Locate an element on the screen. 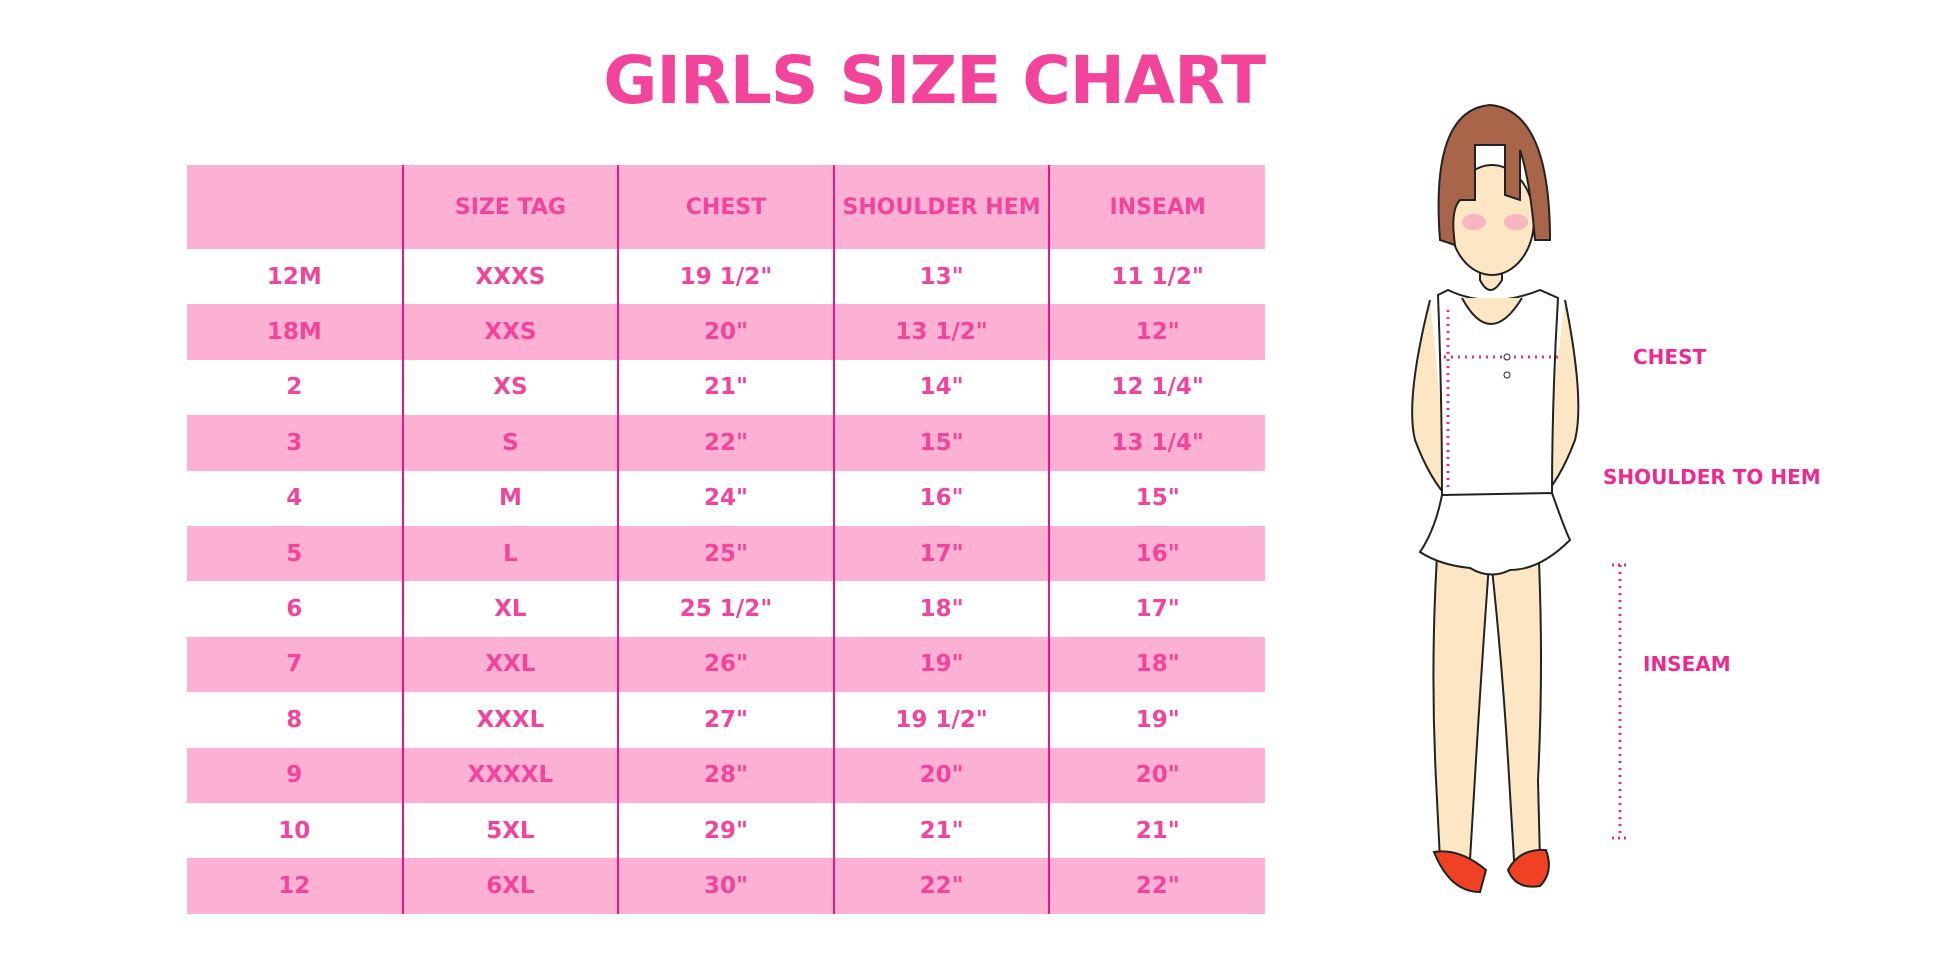  table-cell: L is located at coordinates (510, 553).